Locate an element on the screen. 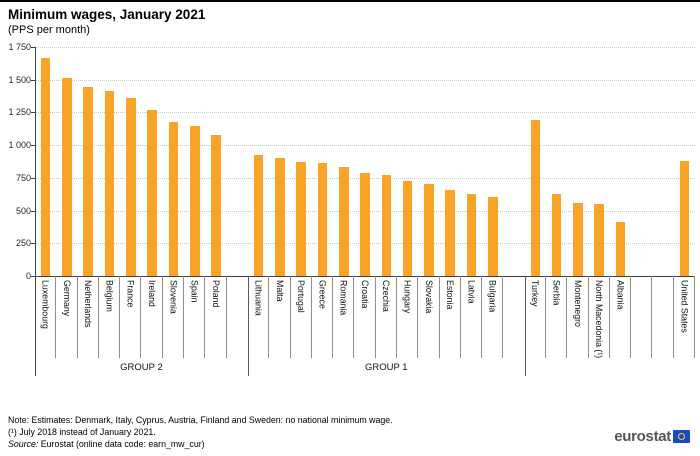 The width and height of the screenshot is (700, 456). label-cell: Slovenia is located at coordinates (174, 317).